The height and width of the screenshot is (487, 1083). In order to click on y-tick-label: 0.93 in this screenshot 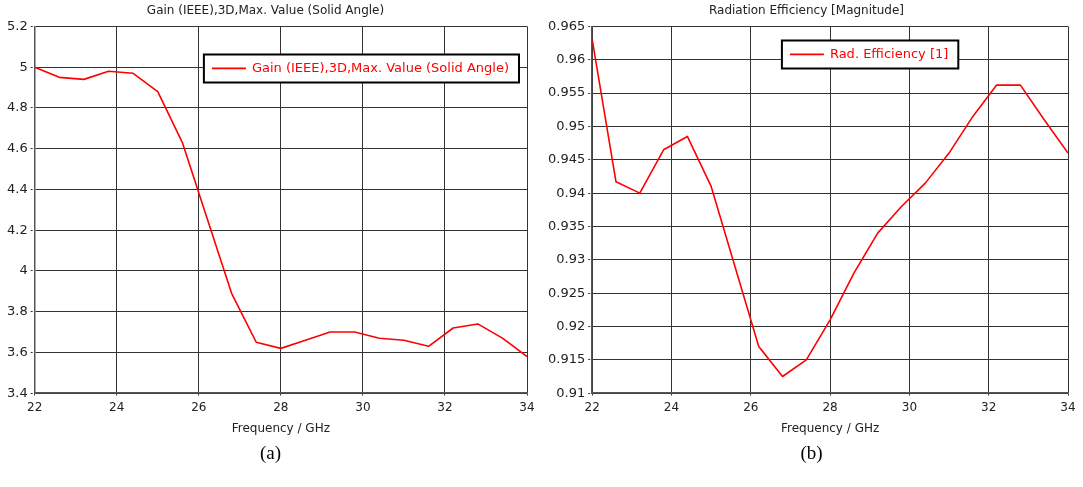, I will do `click(571, 259)`.